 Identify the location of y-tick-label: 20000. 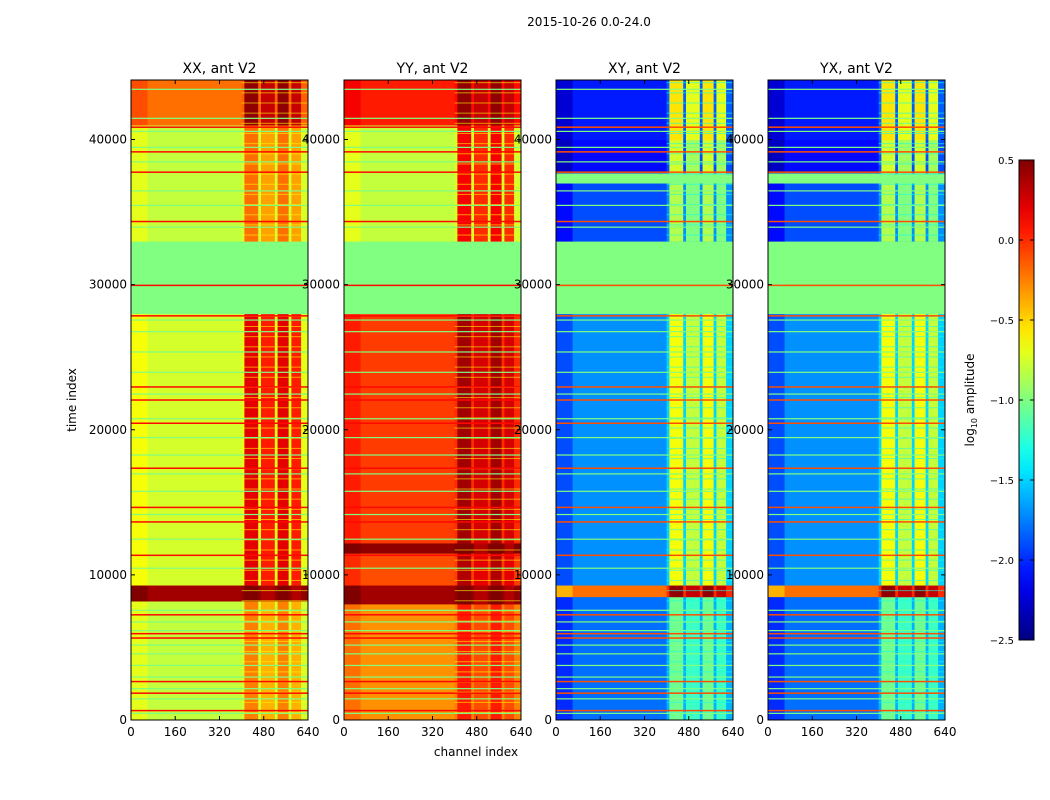
(533, 430).